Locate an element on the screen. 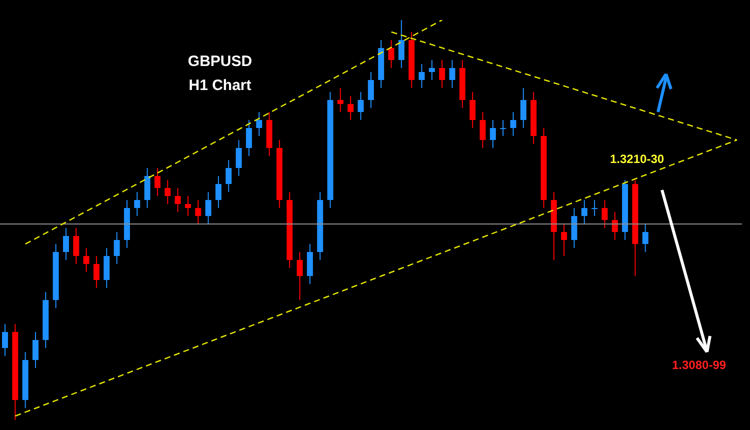  text: GBPUSD is located at coordinates (220, 62).